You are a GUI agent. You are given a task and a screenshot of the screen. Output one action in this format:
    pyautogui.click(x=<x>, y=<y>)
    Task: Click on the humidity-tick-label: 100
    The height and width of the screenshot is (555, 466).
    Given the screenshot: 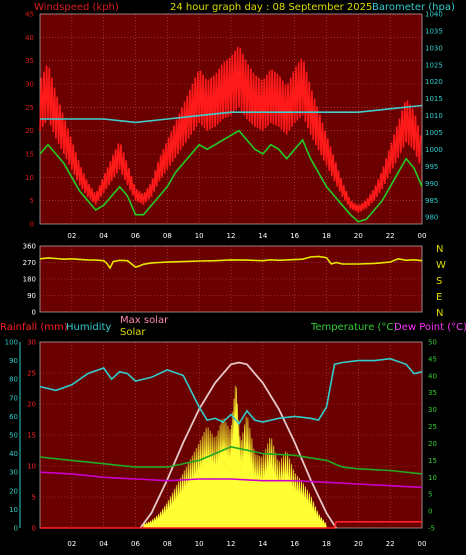 What is the action you would take?
    pyautogui.click(x=11, y=343)
    